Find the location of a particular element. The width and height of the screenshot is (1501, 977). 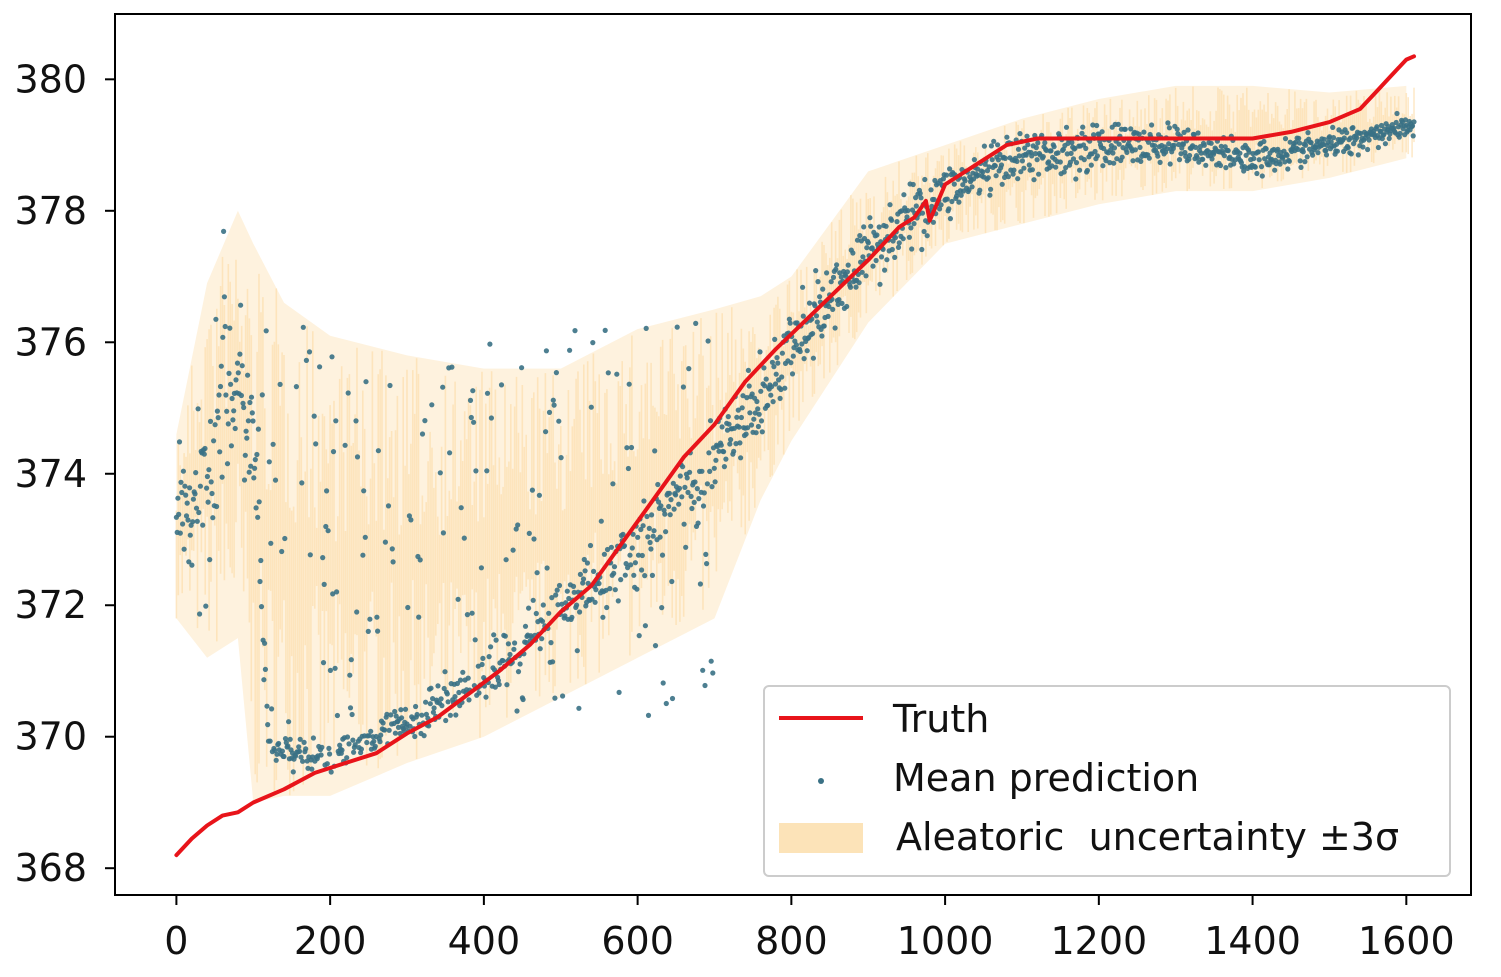

legend-aleatoric-label: Aleatoric uncertainty ±3σ is located at coordinates (1147, 837).